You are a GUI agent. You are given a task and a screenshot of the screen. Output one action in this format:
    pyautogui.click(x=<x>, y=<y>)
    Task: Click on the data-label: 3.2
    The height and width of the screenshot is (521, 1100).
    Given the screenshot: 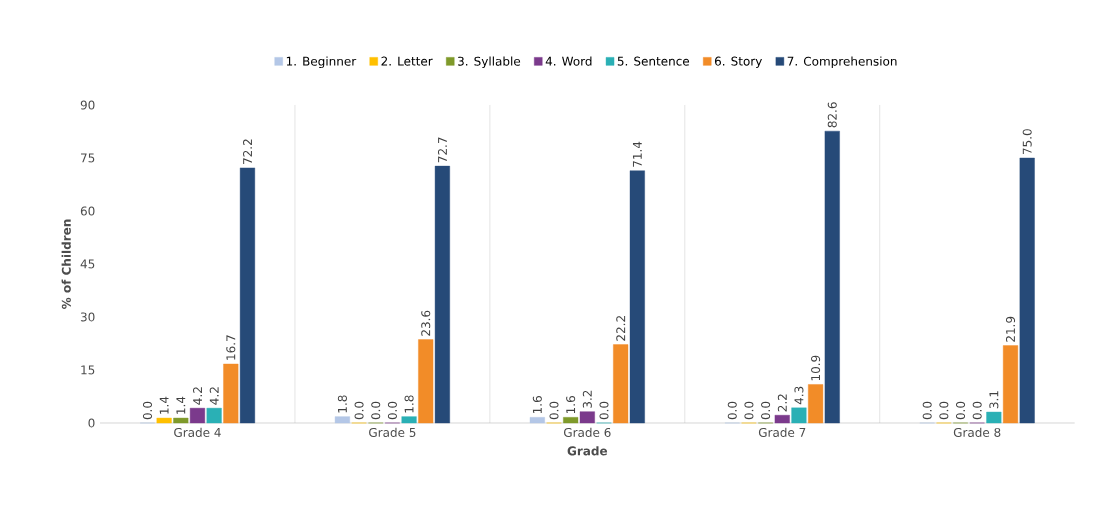 What is the action you would take?
    pyautogui.click(x=587, y=399)
    